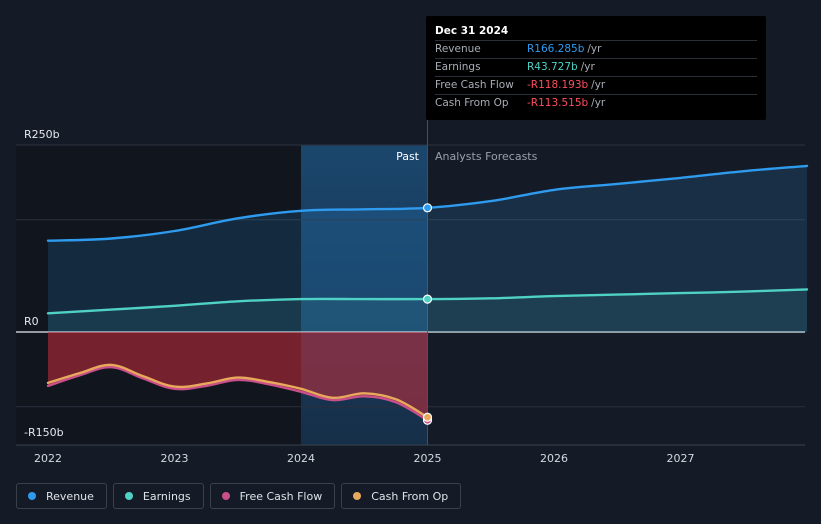  What do you see at coordinates (558, 85) in the screenshot?
I see `tooltip-row-value: -R118.193b` at bounding box center [558, 85].